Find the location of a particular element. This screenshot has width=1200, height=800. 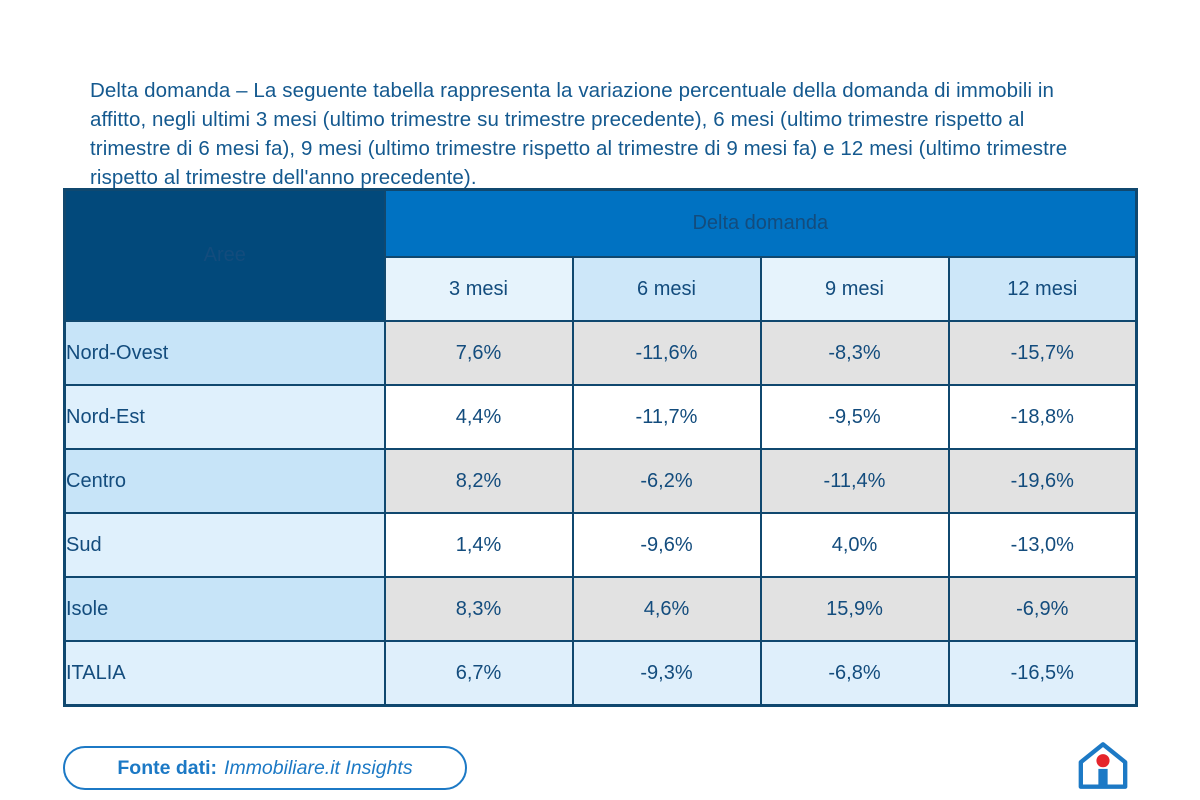

row-label: Isole is located at coordinates (224, 609).